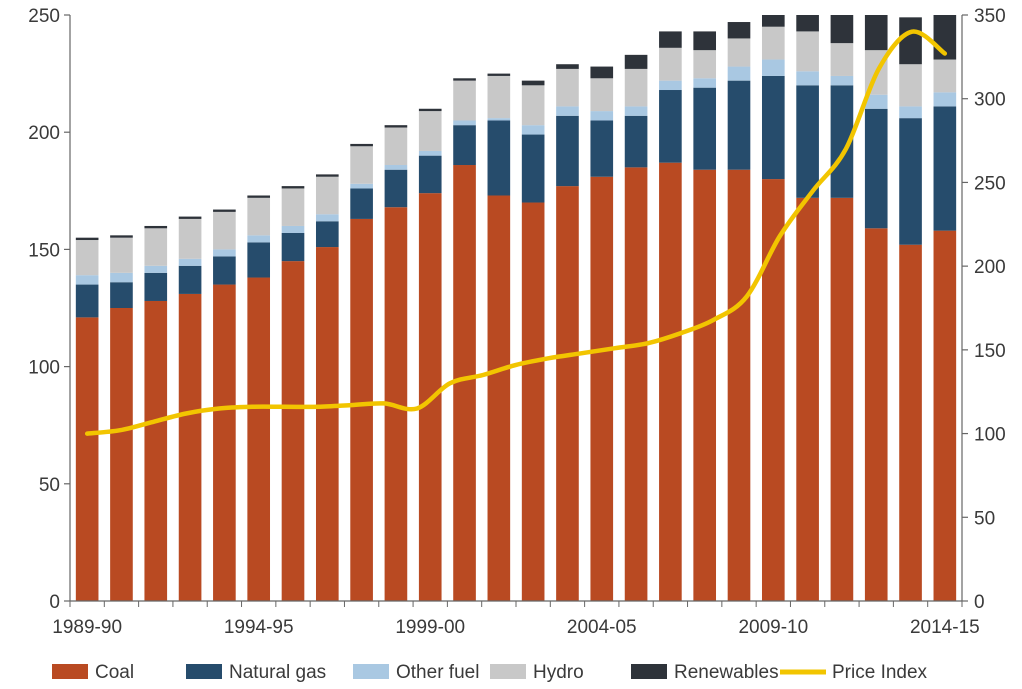  What do you see at coordinates (371, 671) in the screenshot?
I see `legend-swatch-other-fuel` at bounding box center [371, 671].